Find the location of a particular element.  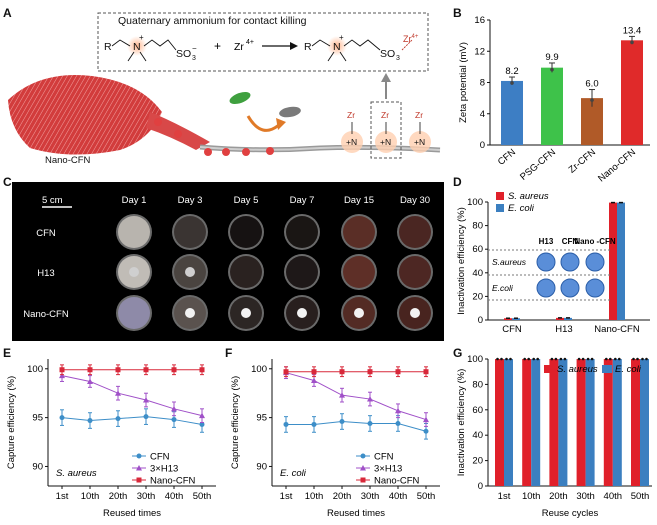

bar-1st is located at coordinates (499, 422).